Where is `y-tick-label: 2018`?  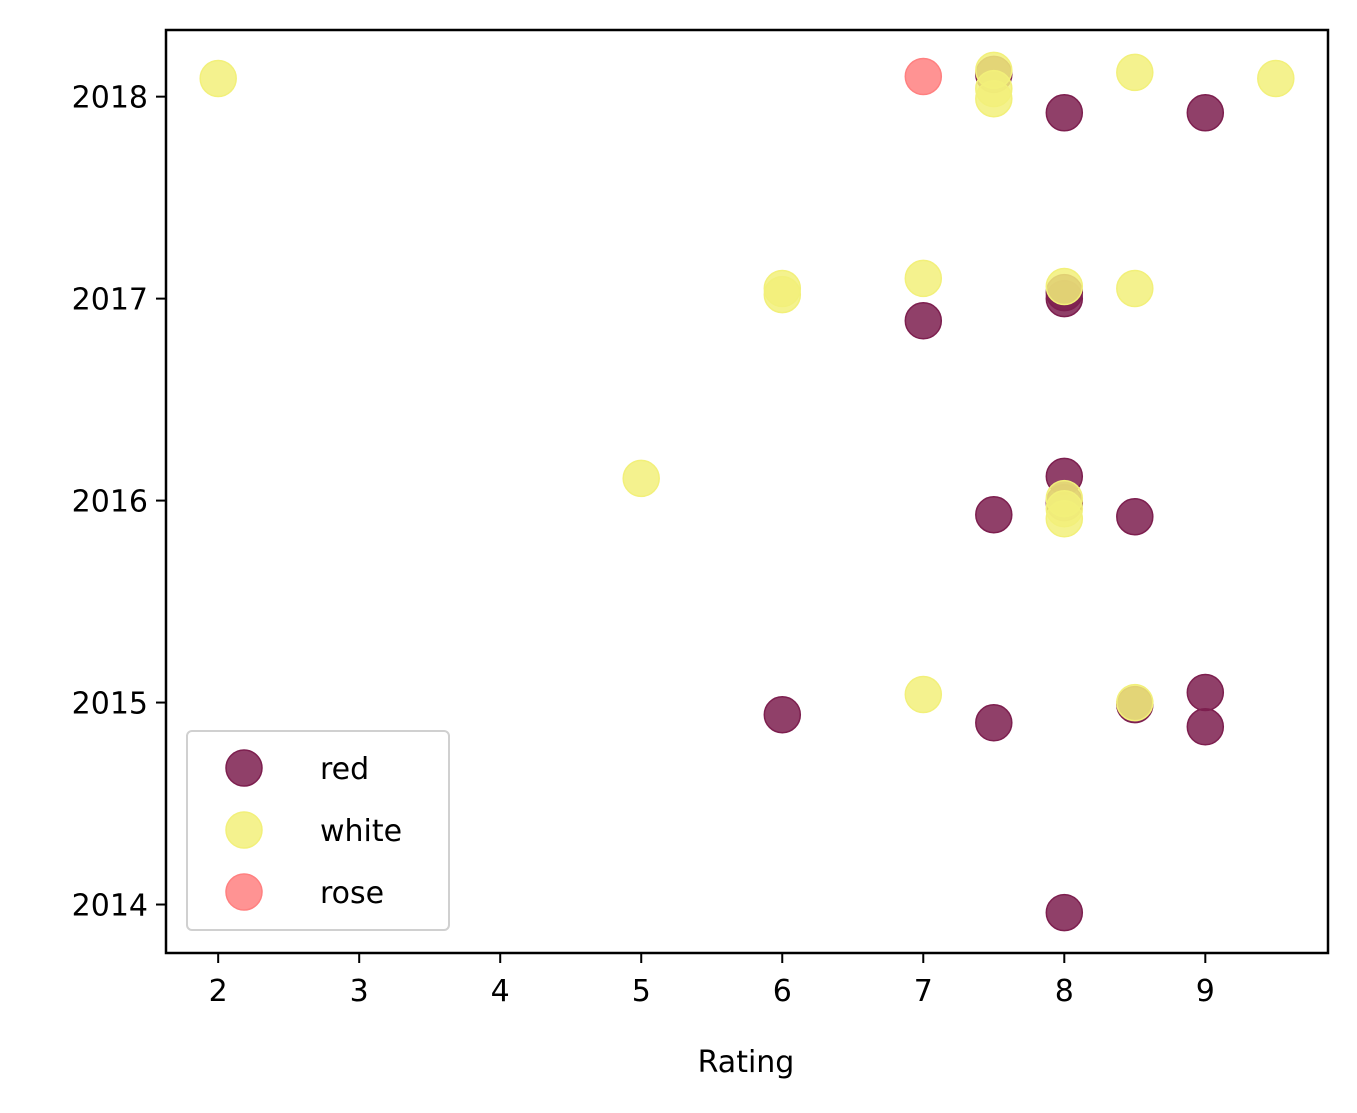
y-tick-label: 2018 is located at coordinates (110, 98).